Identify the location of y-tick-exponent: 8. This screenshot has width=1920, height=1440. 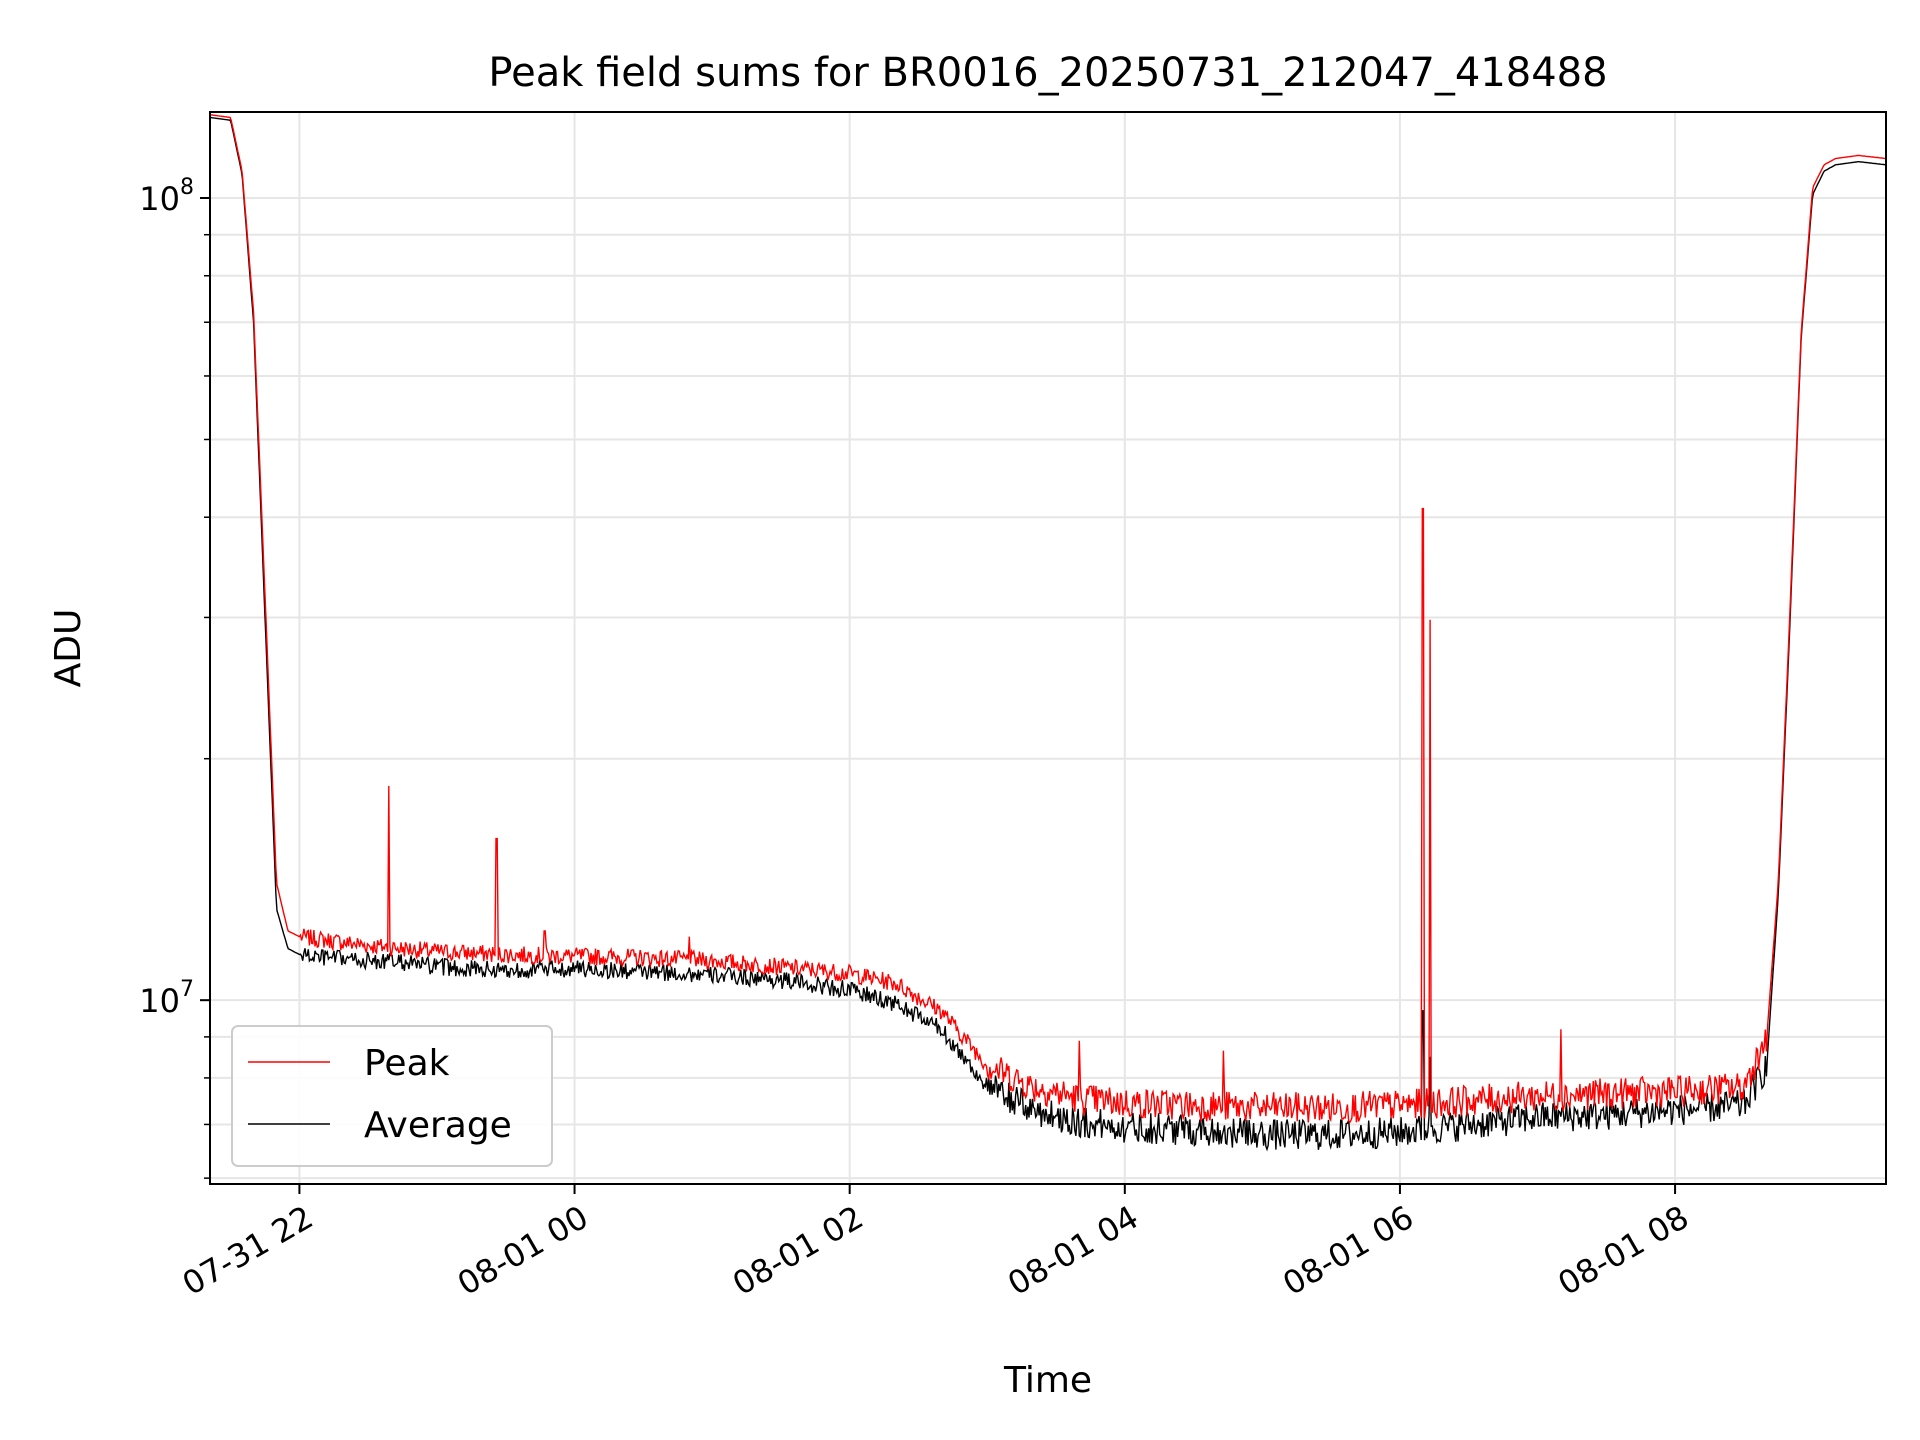
(187, 187).